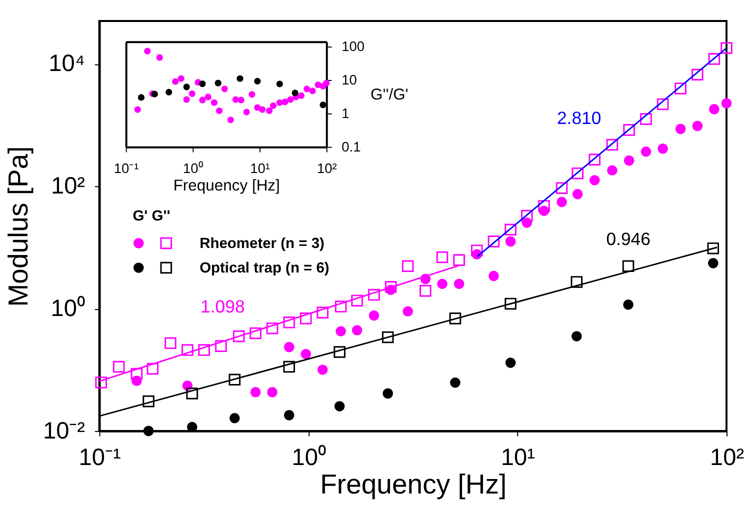 The width and height of the screenshot is (756, 514). What do you see at coordinates (18, 226) in the screenshot?
I see `y-axis-title: Modulus [Pa]` at bounding box center [18, 226].